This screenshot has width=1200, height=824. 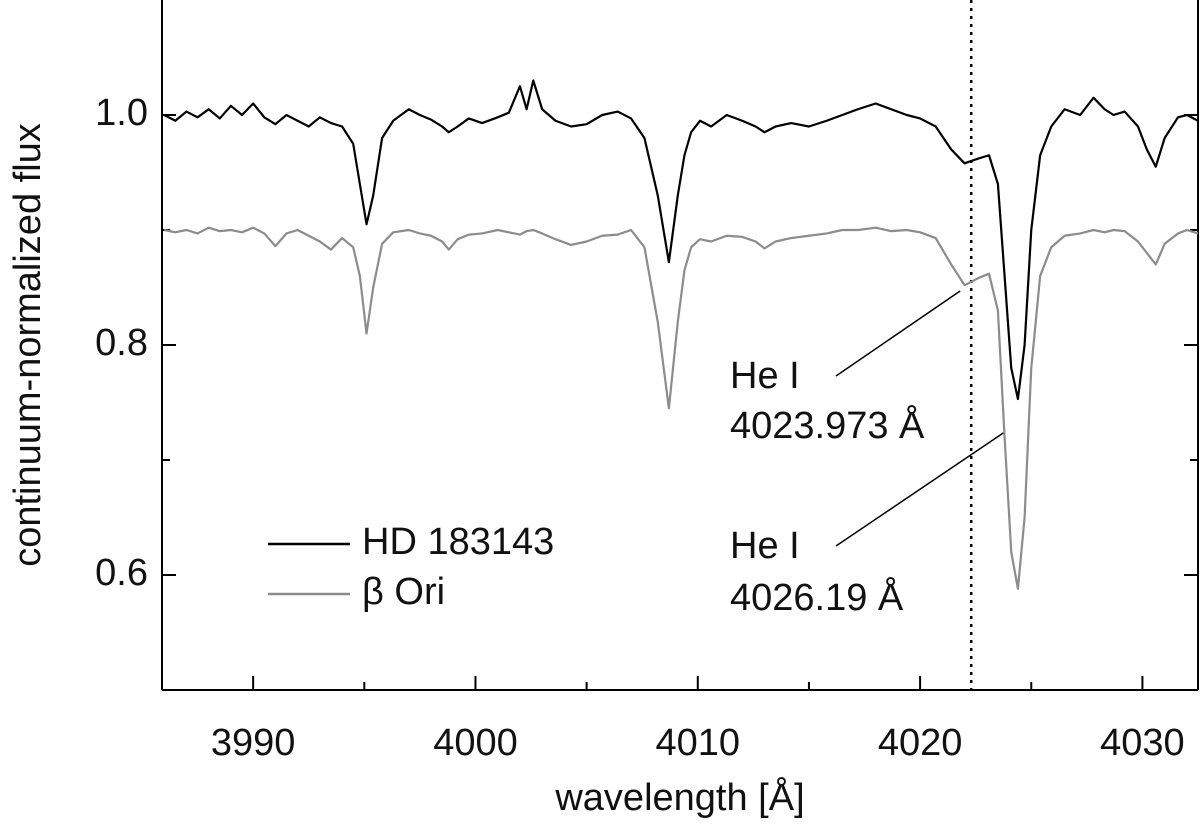 What do you see at coordinates (827, 425) in the screenshot?
I see `annotation-text: 4023.973 Å` at bounding box center [827, 425].